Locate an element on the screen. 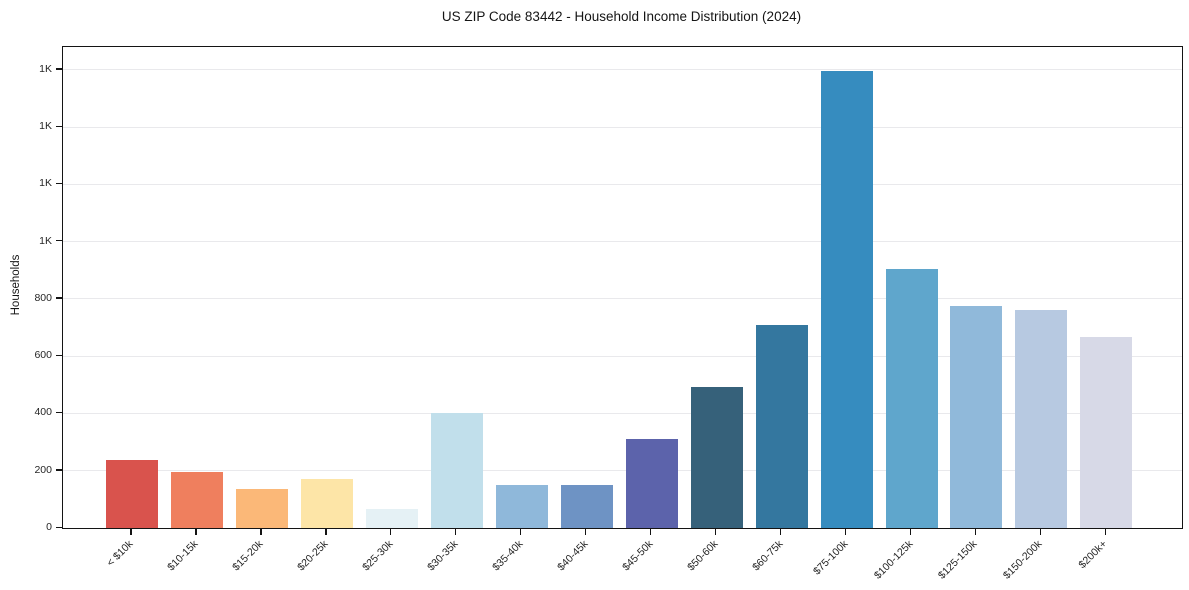  bar-$150-200k is located at coordinates (1041, 419).